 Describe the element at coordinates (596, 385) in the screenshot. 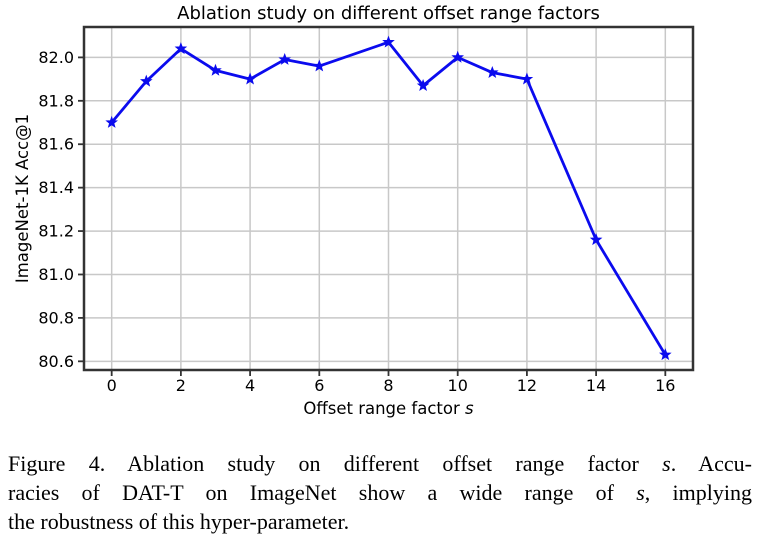

I see `x-tick-label-7: 14` at that location.